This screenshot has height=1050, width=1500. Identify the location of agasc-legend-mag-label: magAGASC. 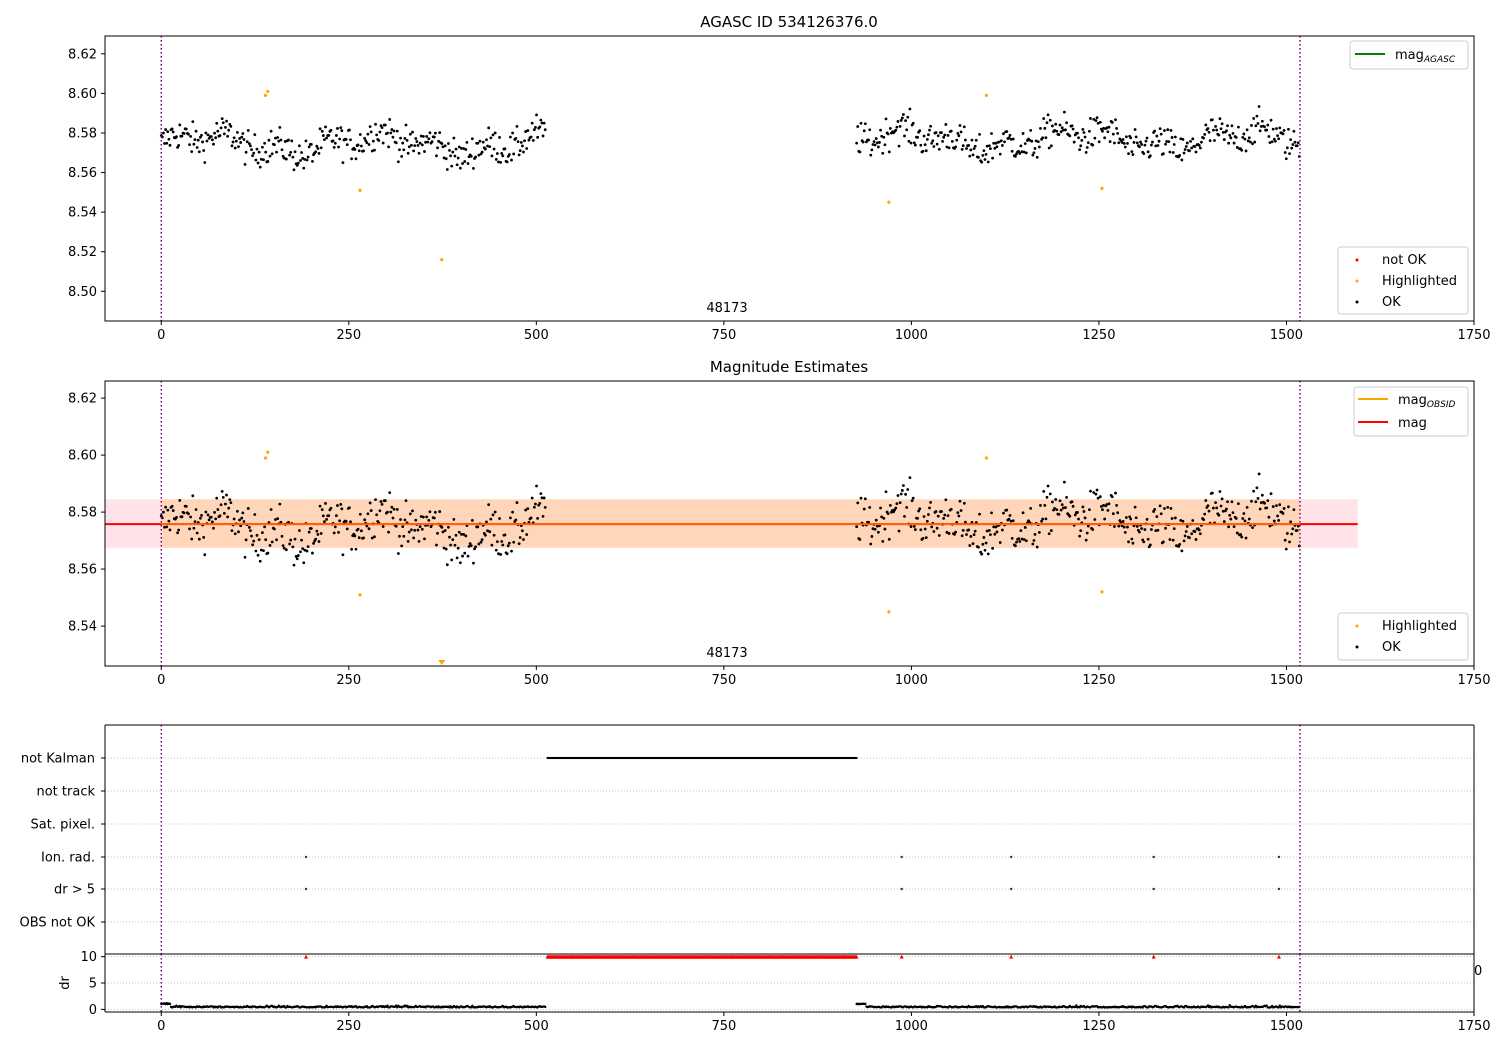
(1425, 56).